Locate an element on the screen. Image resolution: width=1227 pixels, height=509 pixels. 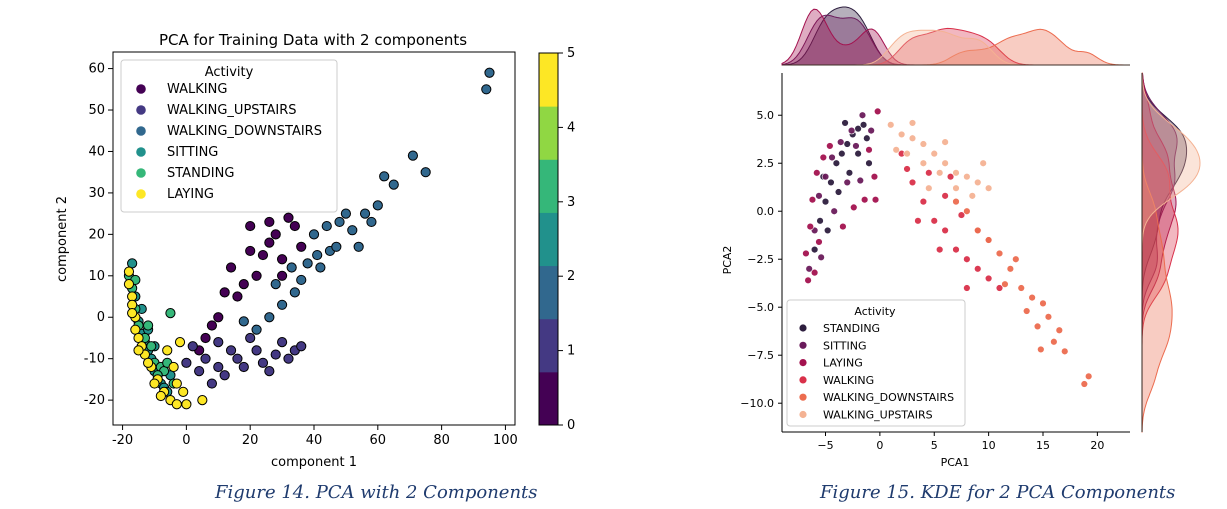
x-tick-label: 80 is located at coordinates (441, 440).